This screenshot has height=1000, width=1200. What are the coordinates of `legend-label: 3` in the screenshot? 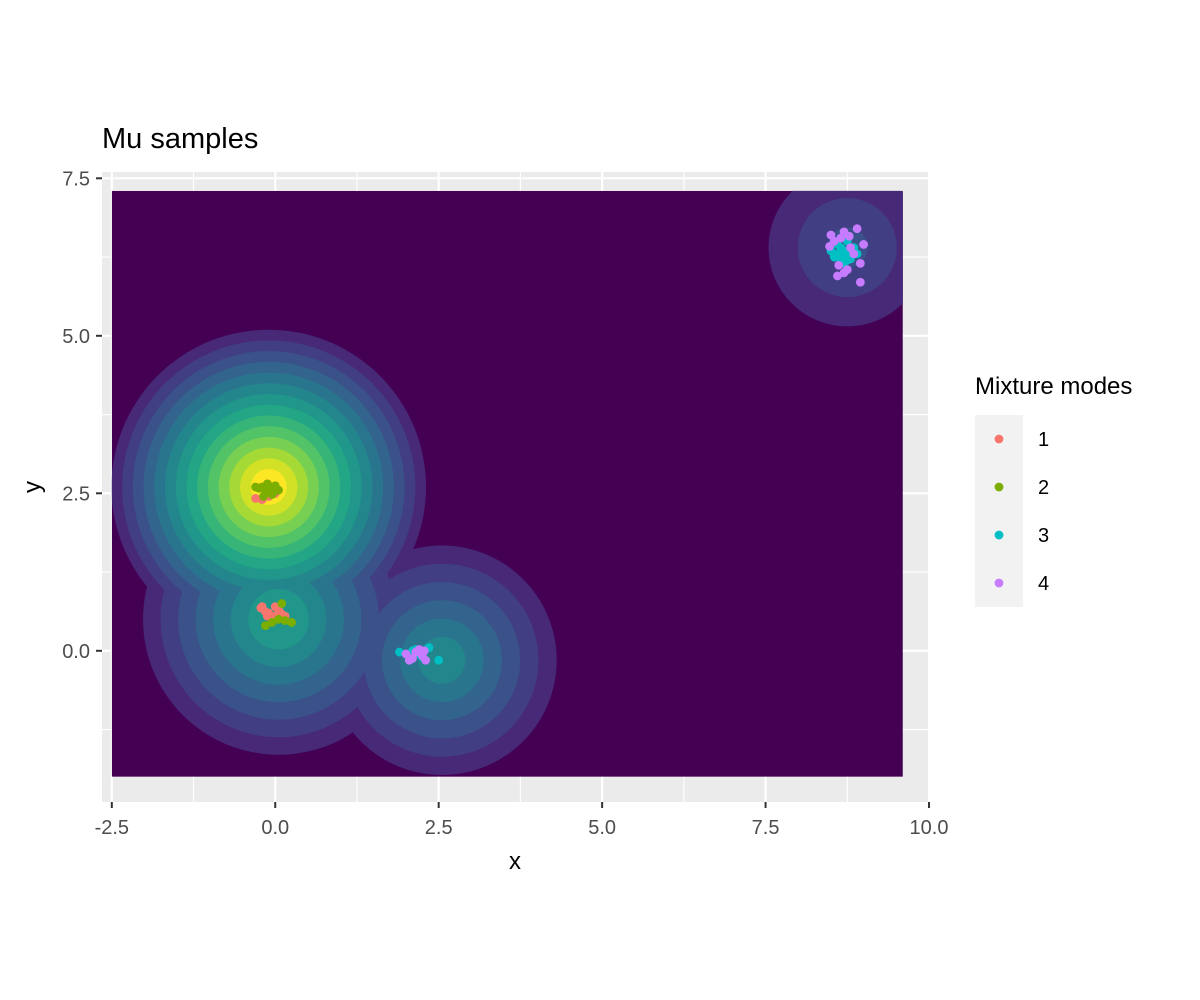 It's located at (1043, 536).